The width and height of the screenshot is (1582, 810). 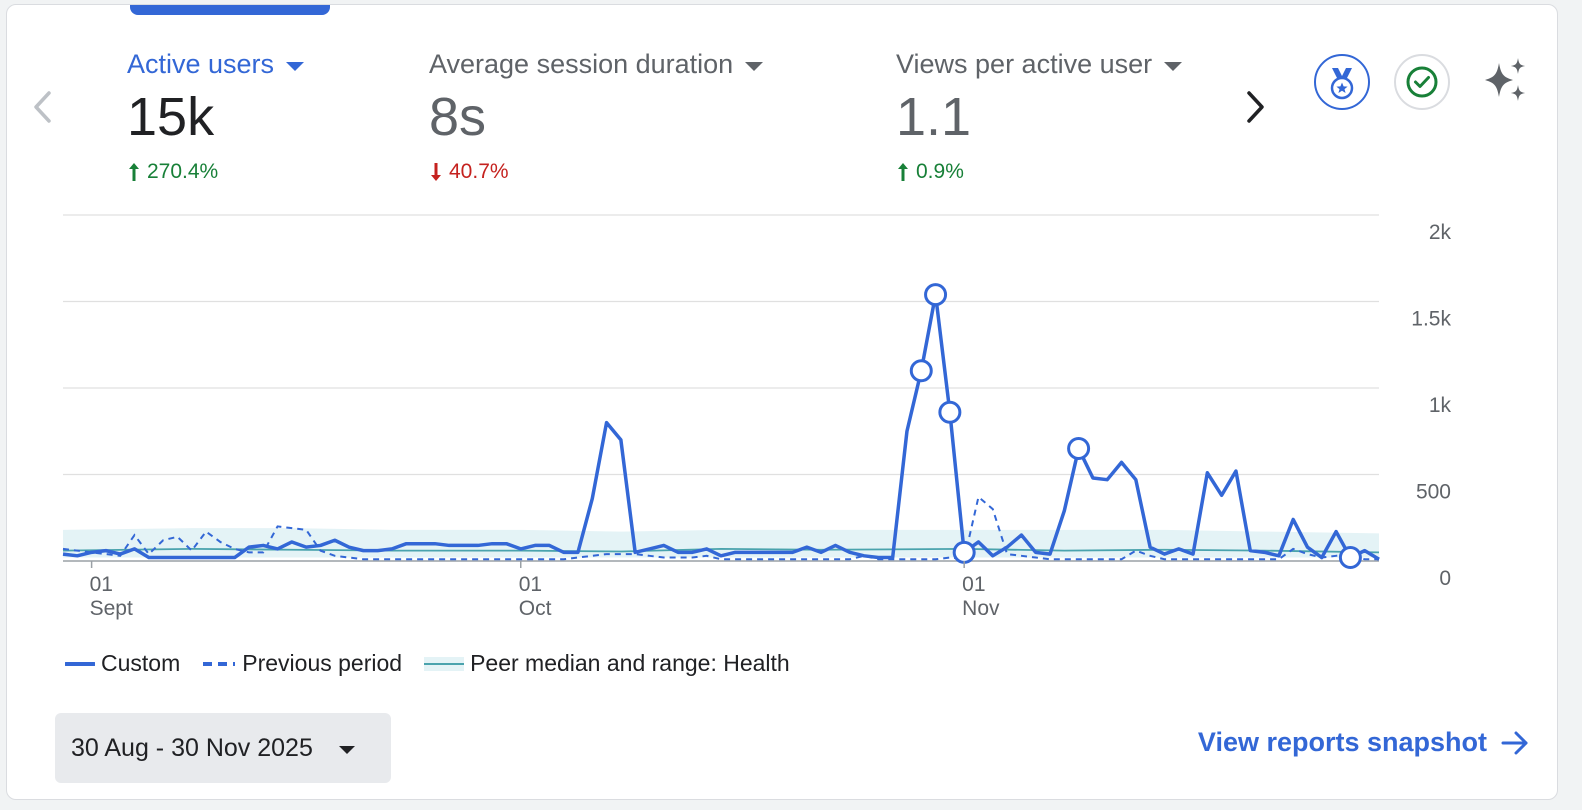 What do you see at coordinates (535, 608) in the screenshot?
I see `x-tick-month-label: Oct` at bounding box center [535, 608].